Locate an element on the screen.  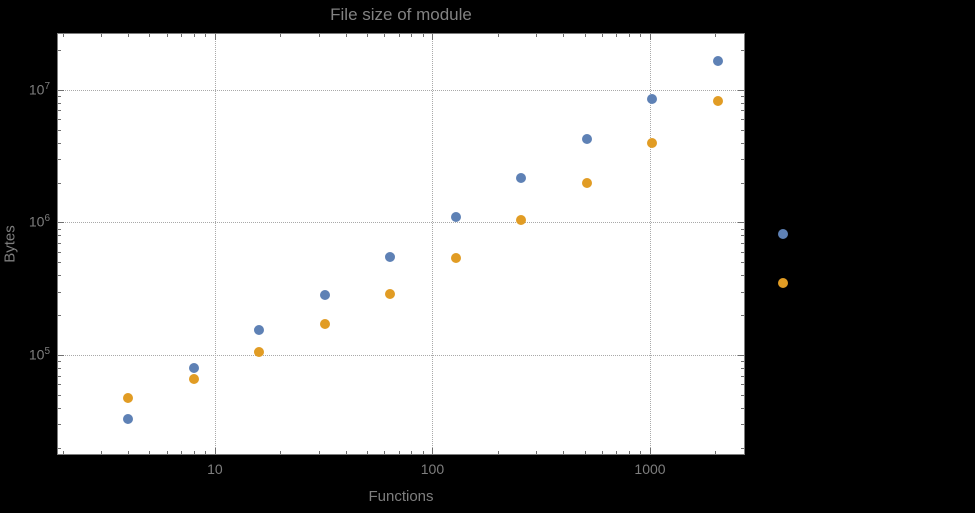
y-gridline is located at coordinates (401, 355).